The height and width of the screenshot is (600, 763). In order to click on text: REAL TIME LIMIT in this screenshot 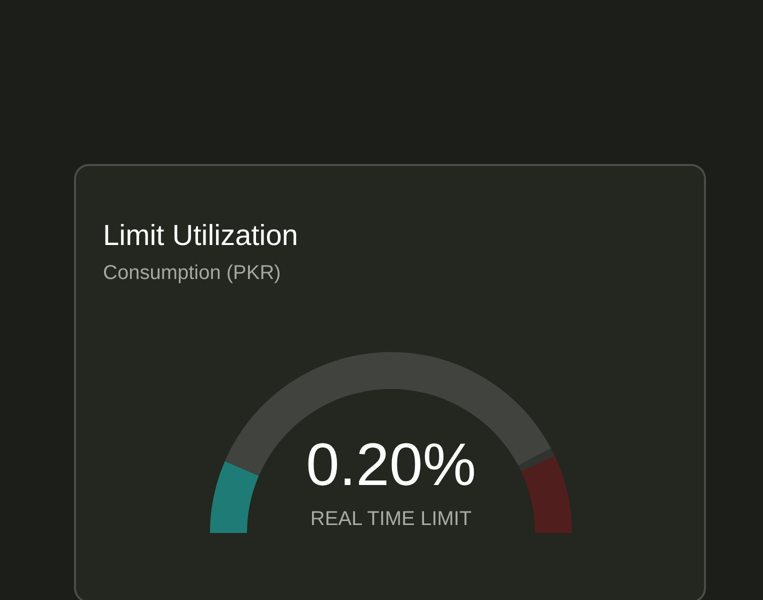, I will do `click(391, 519)`.